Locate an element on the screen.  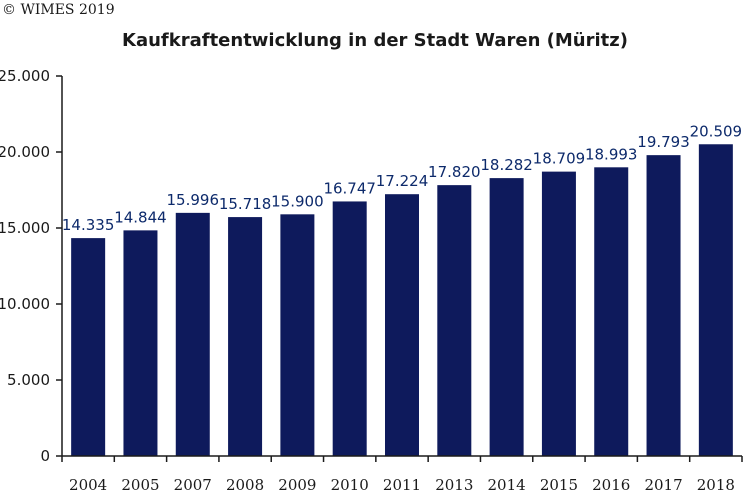
y-tick-label: 20.000 is located at coordinates (25, 152).